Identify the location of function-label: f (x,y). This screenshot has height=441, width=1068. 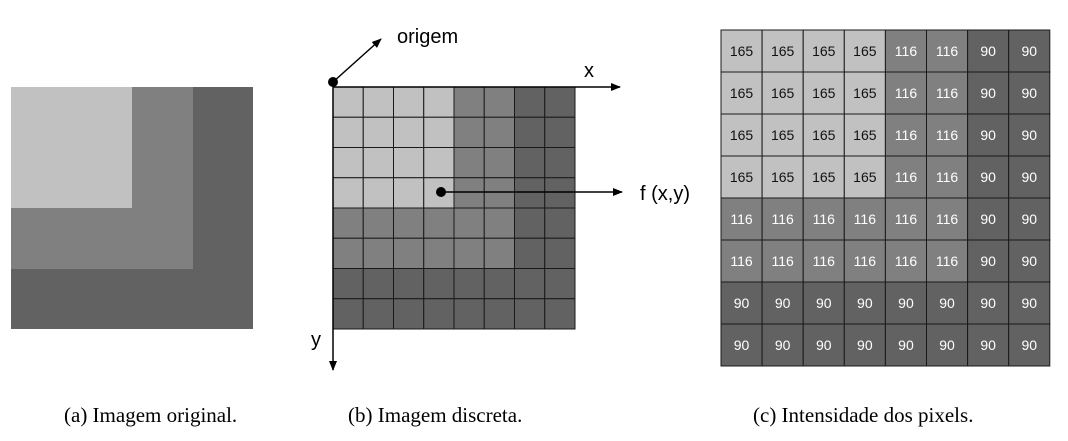
(665, 194).